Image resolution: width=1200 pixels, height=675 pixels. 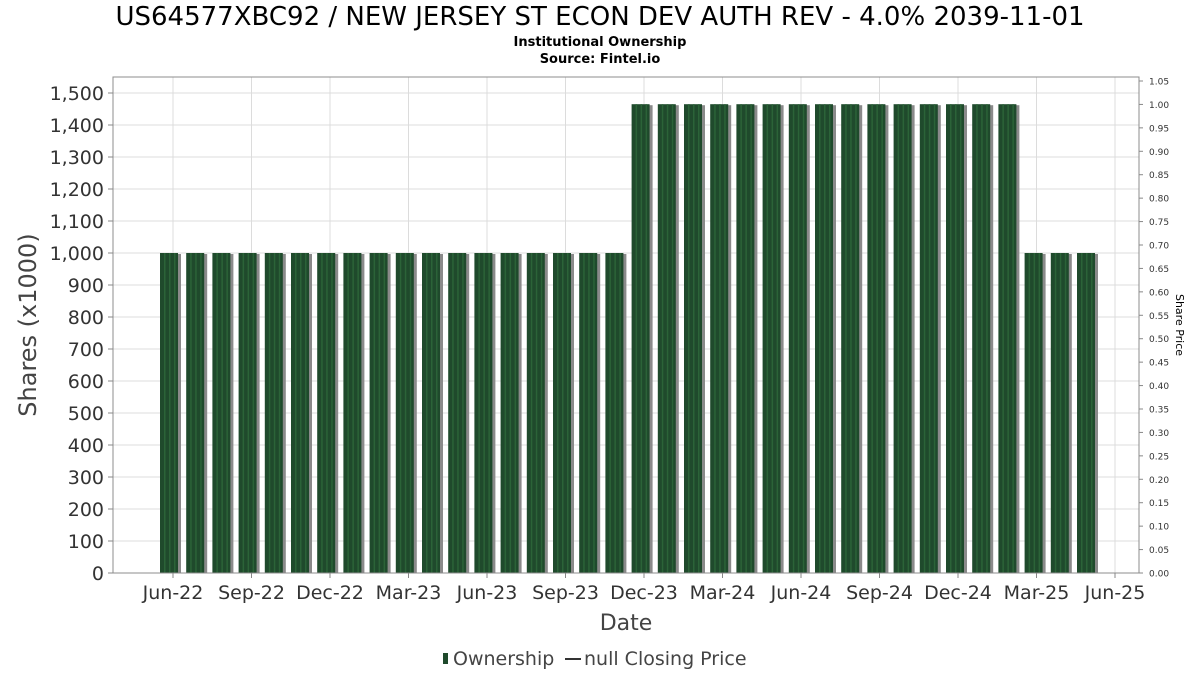 I want to click on y2-tick-label: 0.20, so click(x=1159, y=481).